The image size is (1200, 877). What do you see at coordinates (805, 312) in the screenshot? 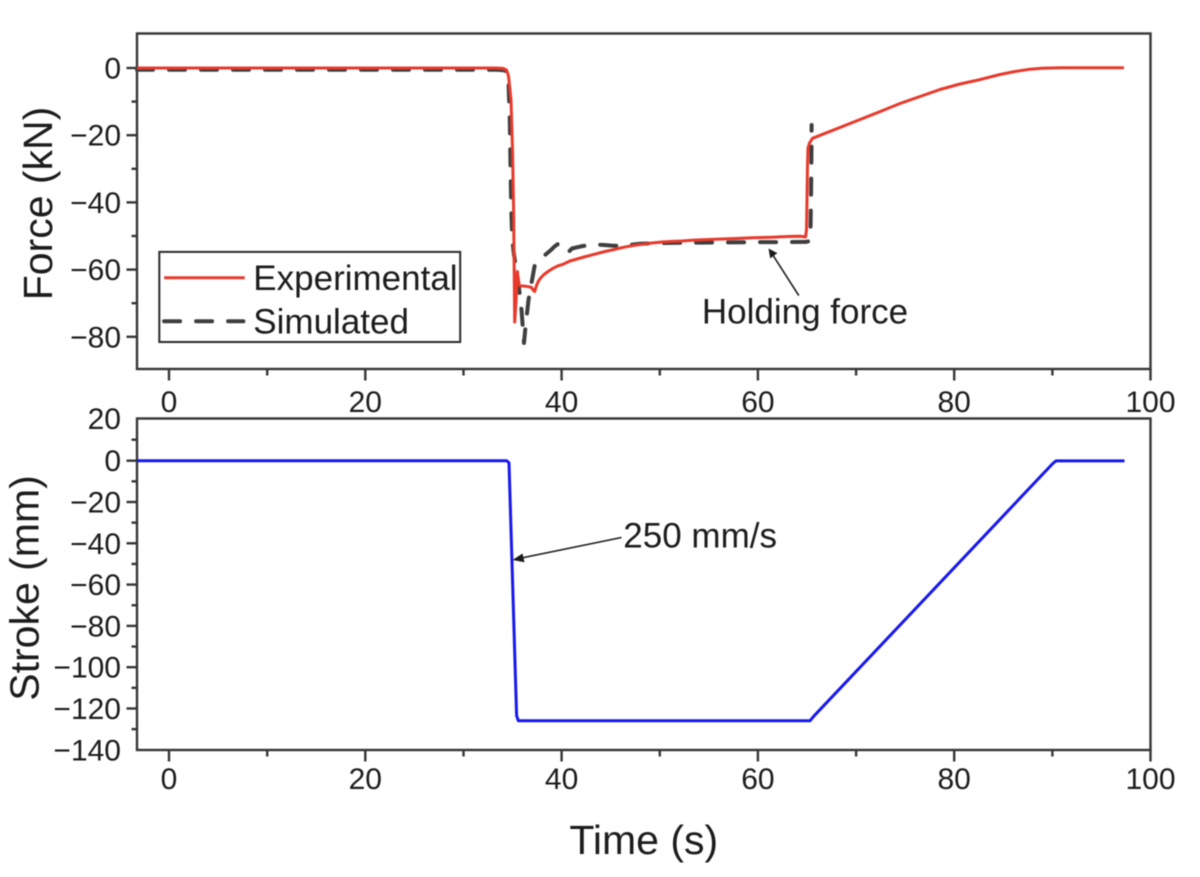
I see `svg-text: Holding force` at bounding box center [805, 312].